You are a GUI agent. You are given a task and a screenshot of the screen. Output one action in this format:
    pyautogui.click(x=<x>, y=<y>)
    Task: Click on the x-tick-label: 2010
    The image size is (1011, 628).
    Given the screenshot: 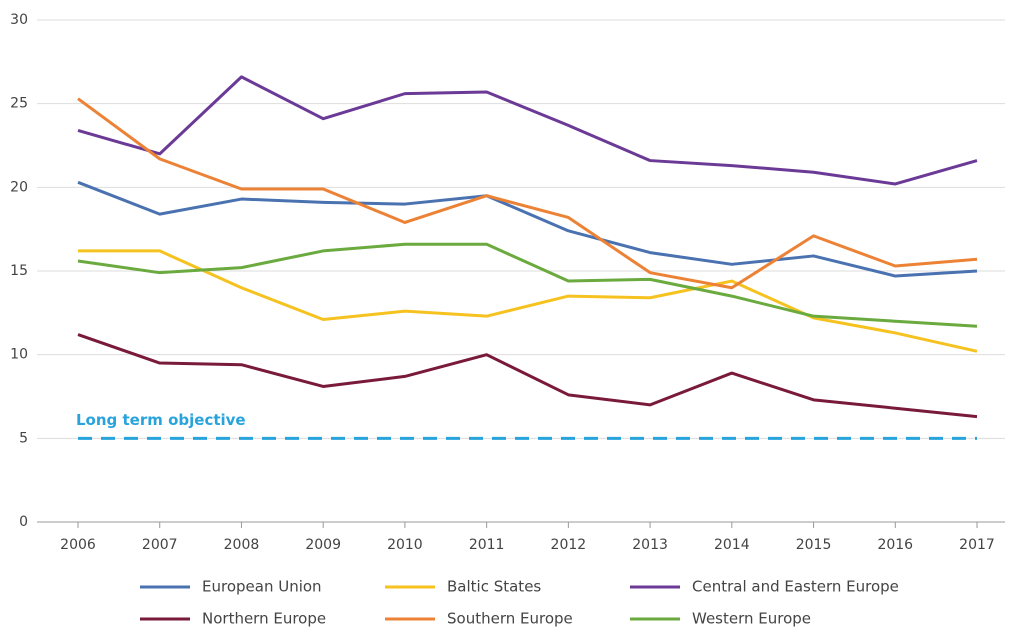 What is the action you would take?
    pyautogui.click(x=405, y=545)
    